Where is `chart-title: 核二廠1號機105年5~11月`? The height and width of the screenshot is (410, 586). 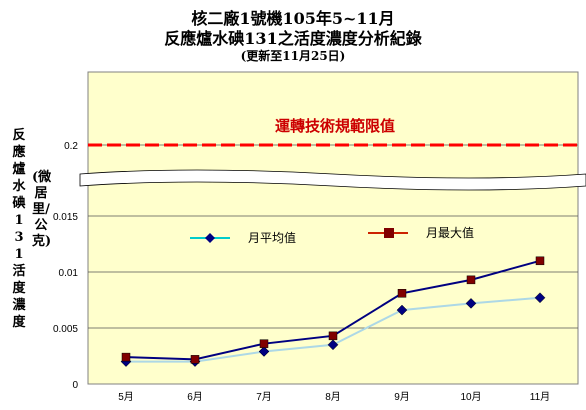
chart-title: 核二廠1號機105年5~11月 is located at coordinates (293, 18).